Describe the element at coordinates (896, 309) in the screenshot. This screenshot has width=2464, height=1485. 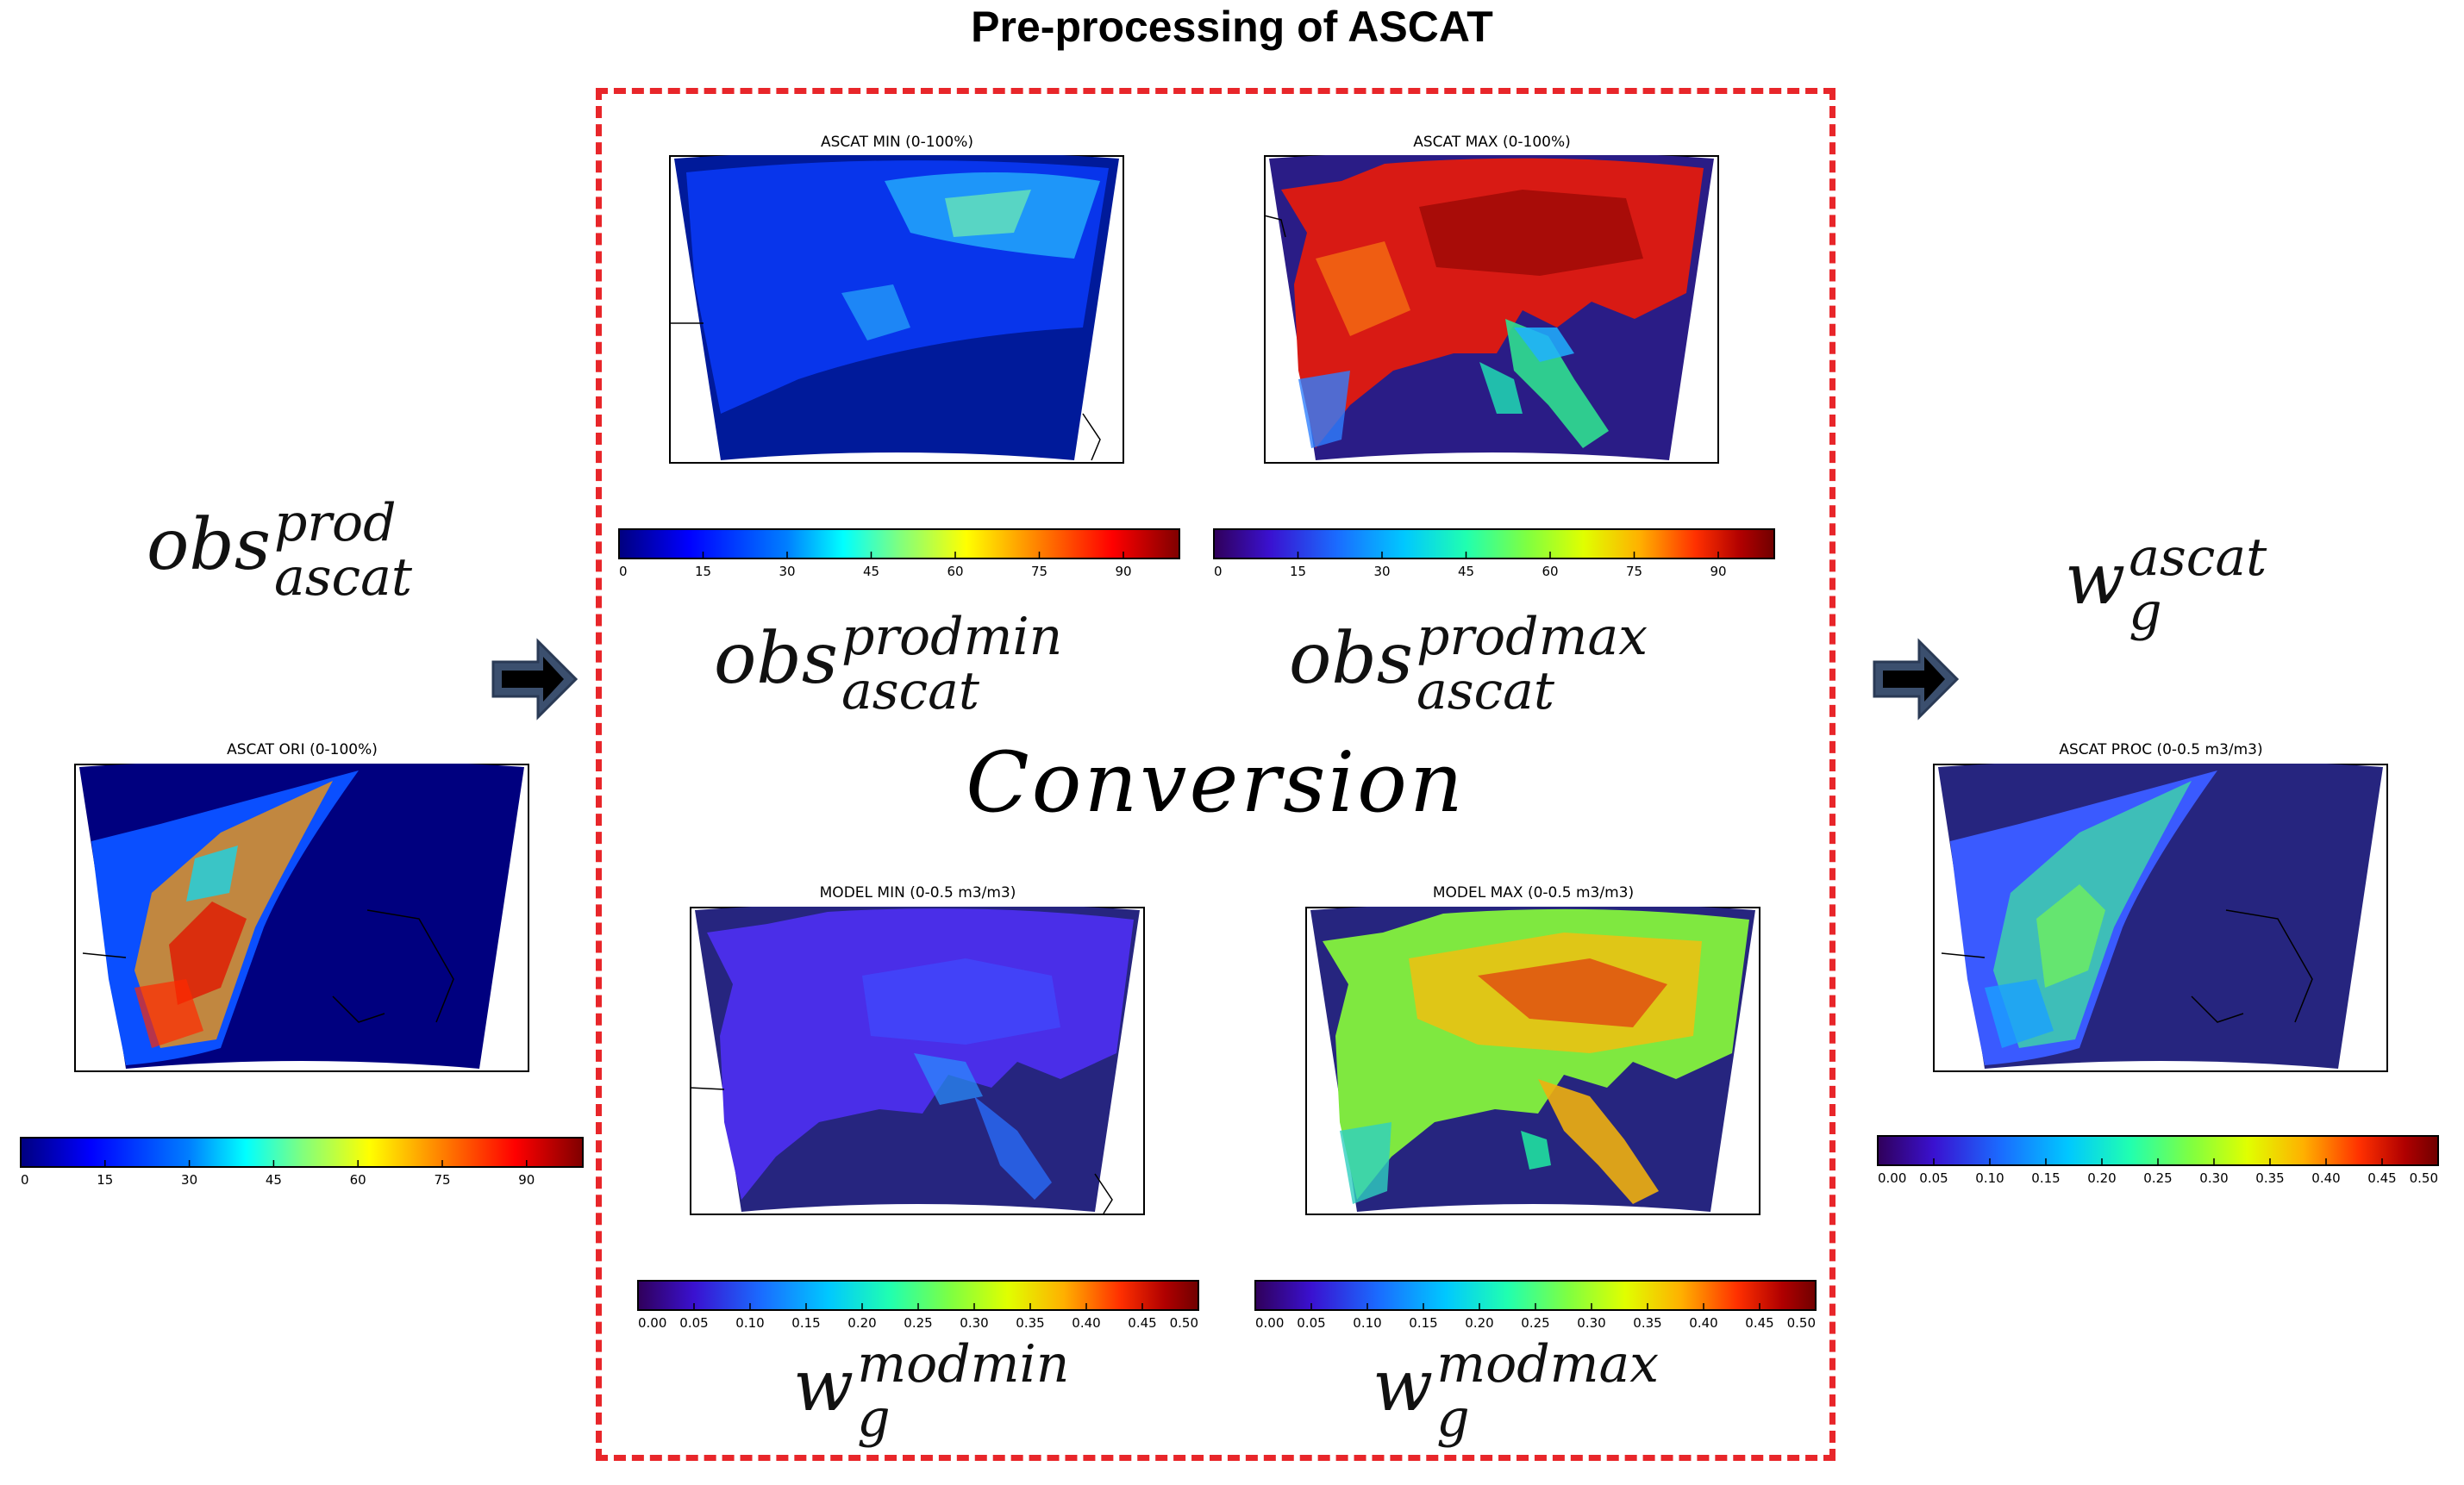
I see `map-ascat-min` at that location.